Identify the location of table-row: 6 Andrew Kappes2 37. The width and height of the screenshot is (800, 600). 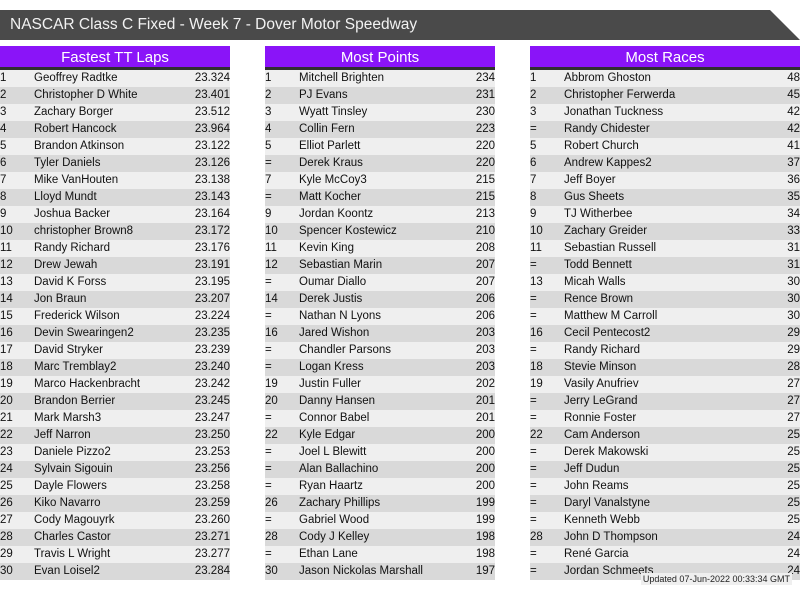
(665, 163).